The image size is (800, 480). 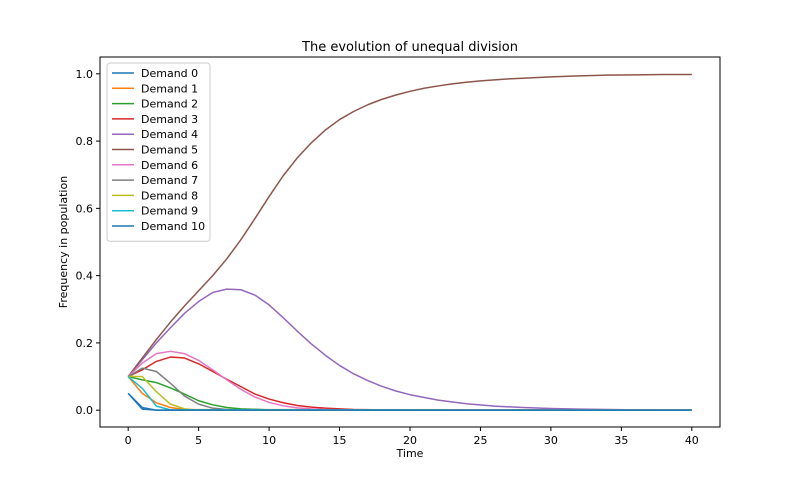 I want to click on legend-box, so click(x=158, y=152).